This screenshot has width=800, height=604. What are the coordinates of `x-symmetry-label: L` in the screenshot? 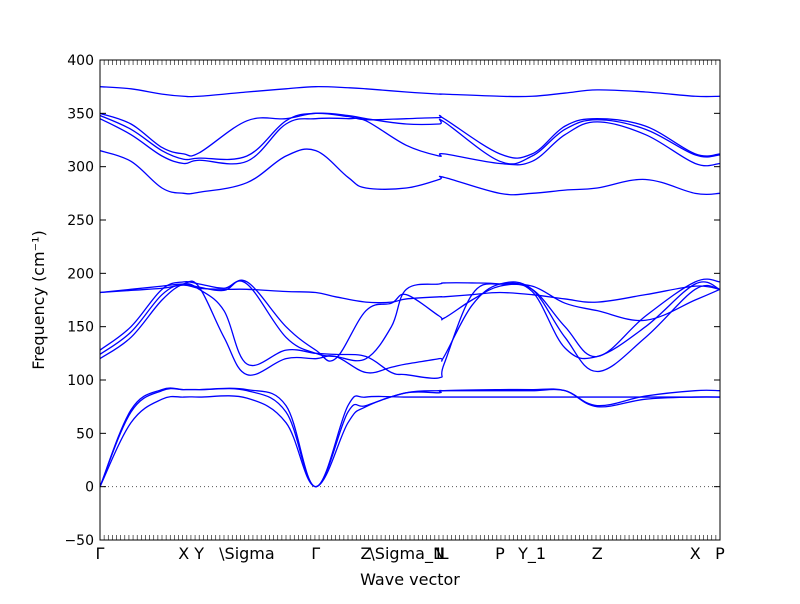 It's located at (444, 553).